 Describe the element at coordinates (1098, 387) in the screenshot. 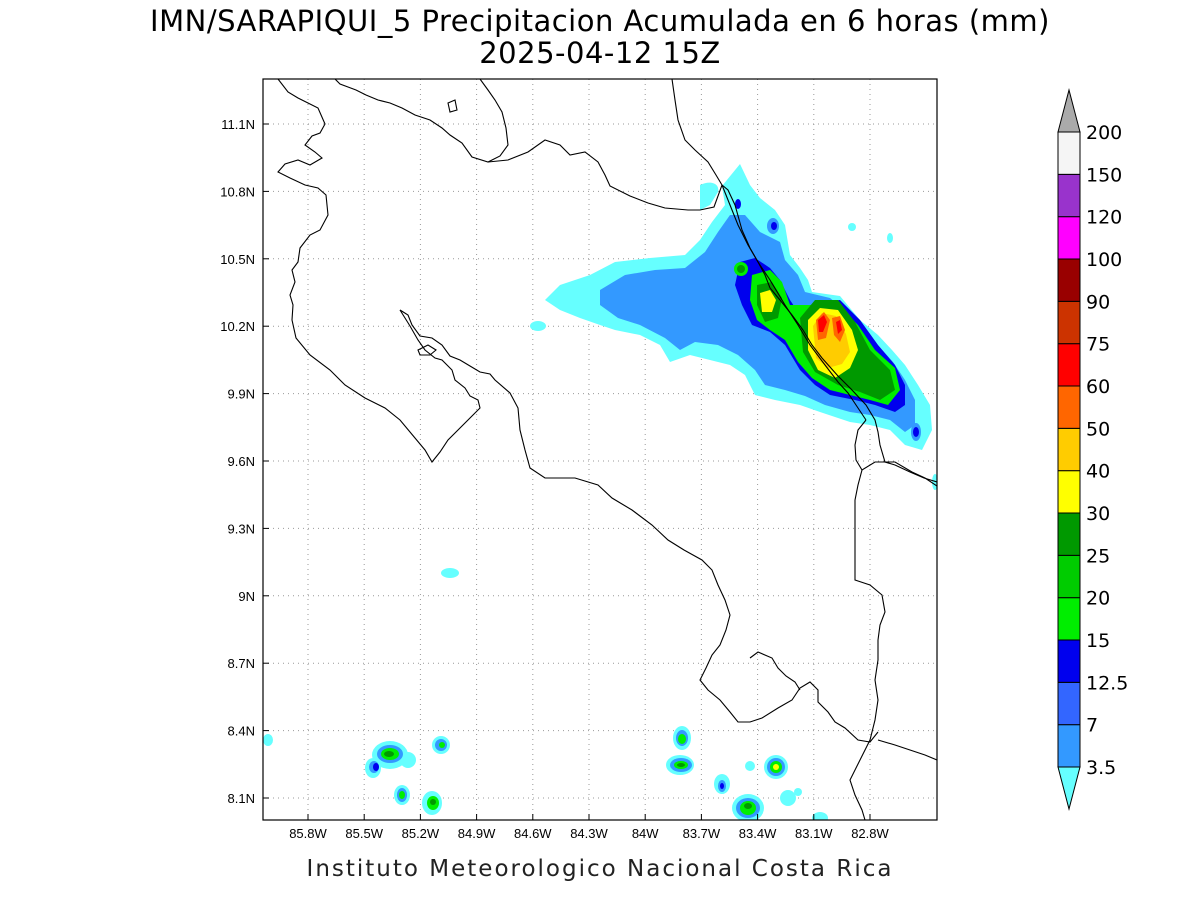

I see `colorbar-label: 60` at that location.